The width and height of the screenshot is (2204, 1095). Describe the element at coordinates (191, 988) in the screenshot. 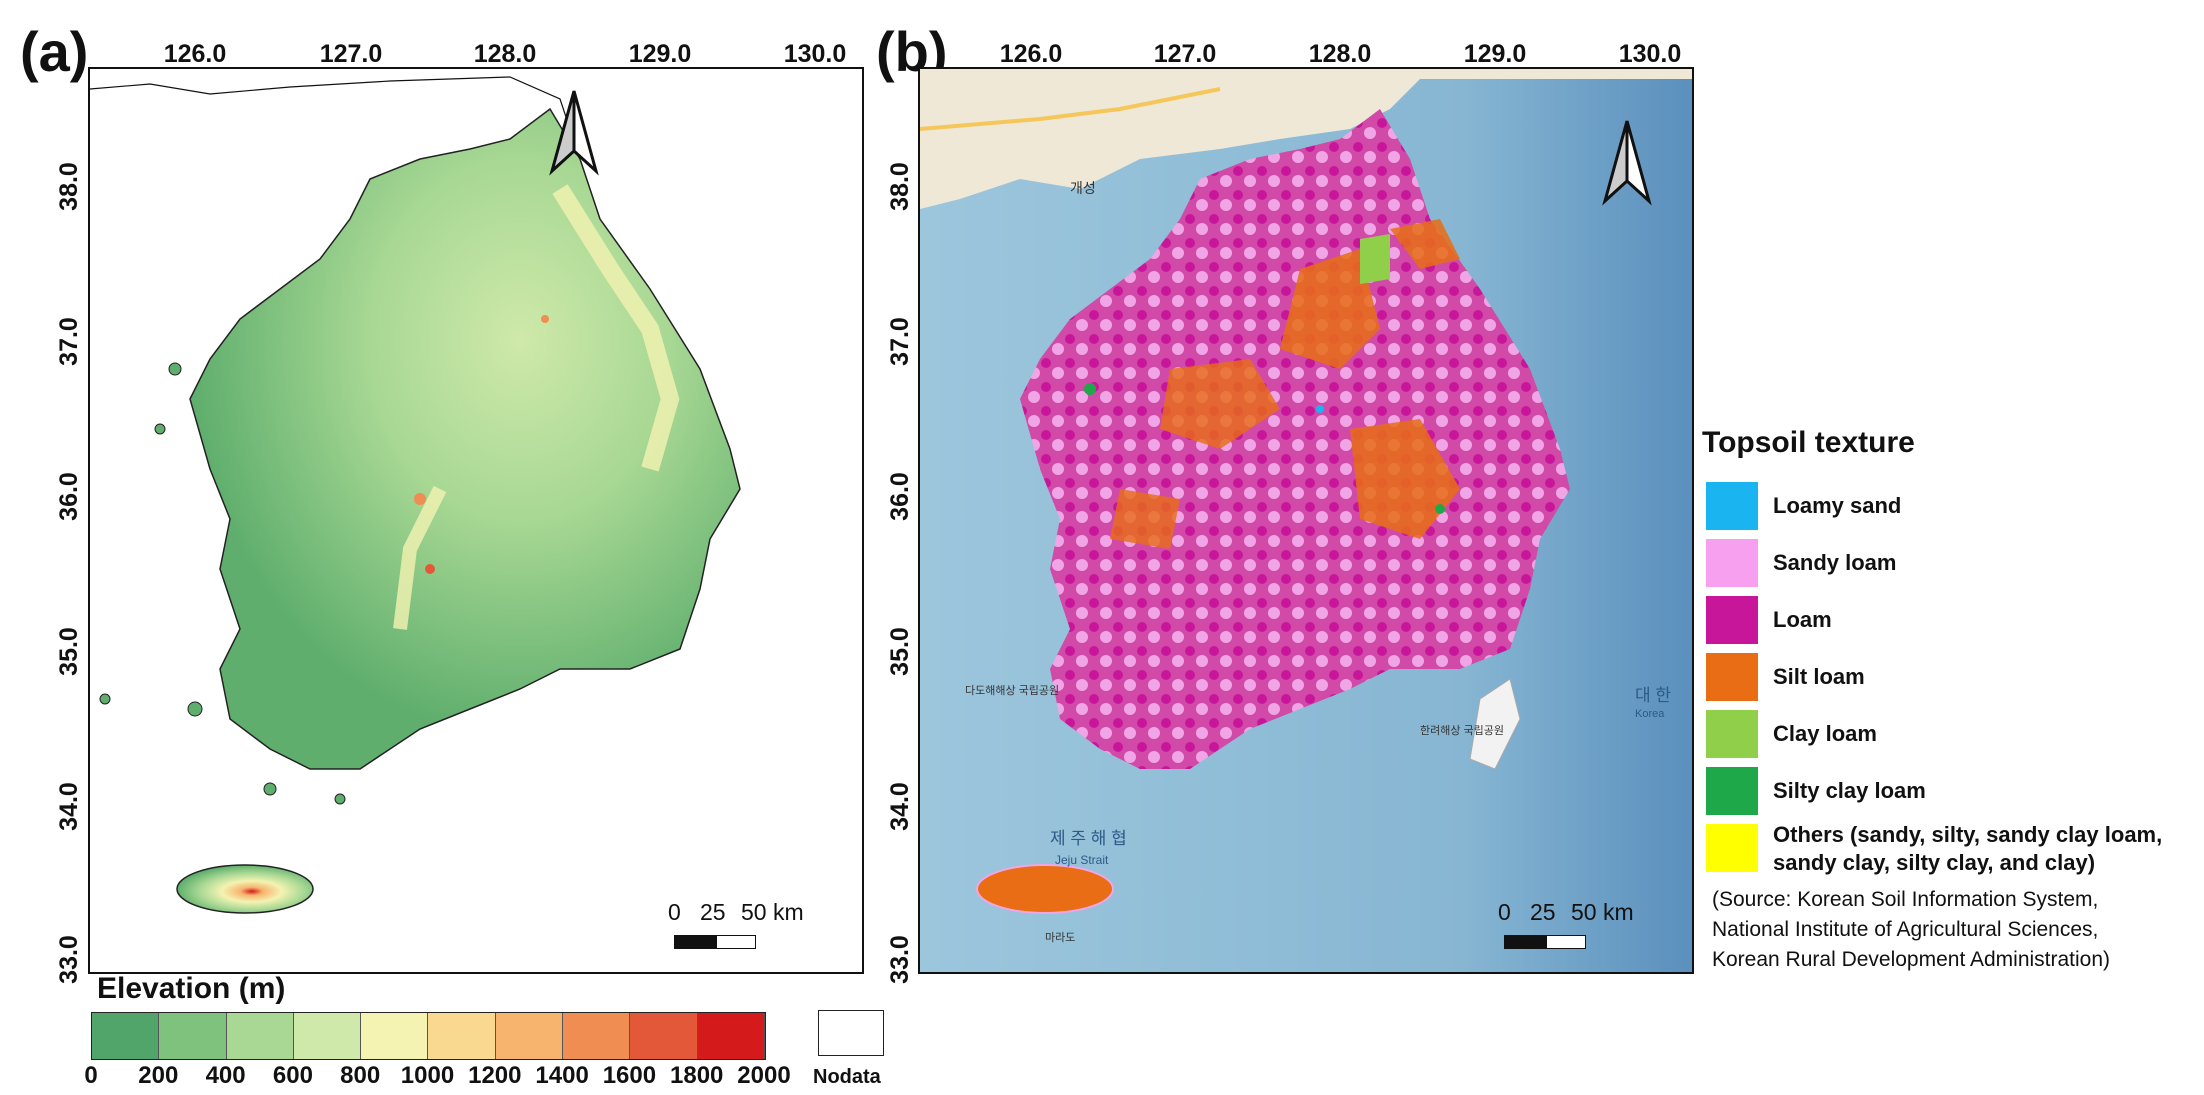

I see `elevation-legend-title: Elevation (m)` at that location.